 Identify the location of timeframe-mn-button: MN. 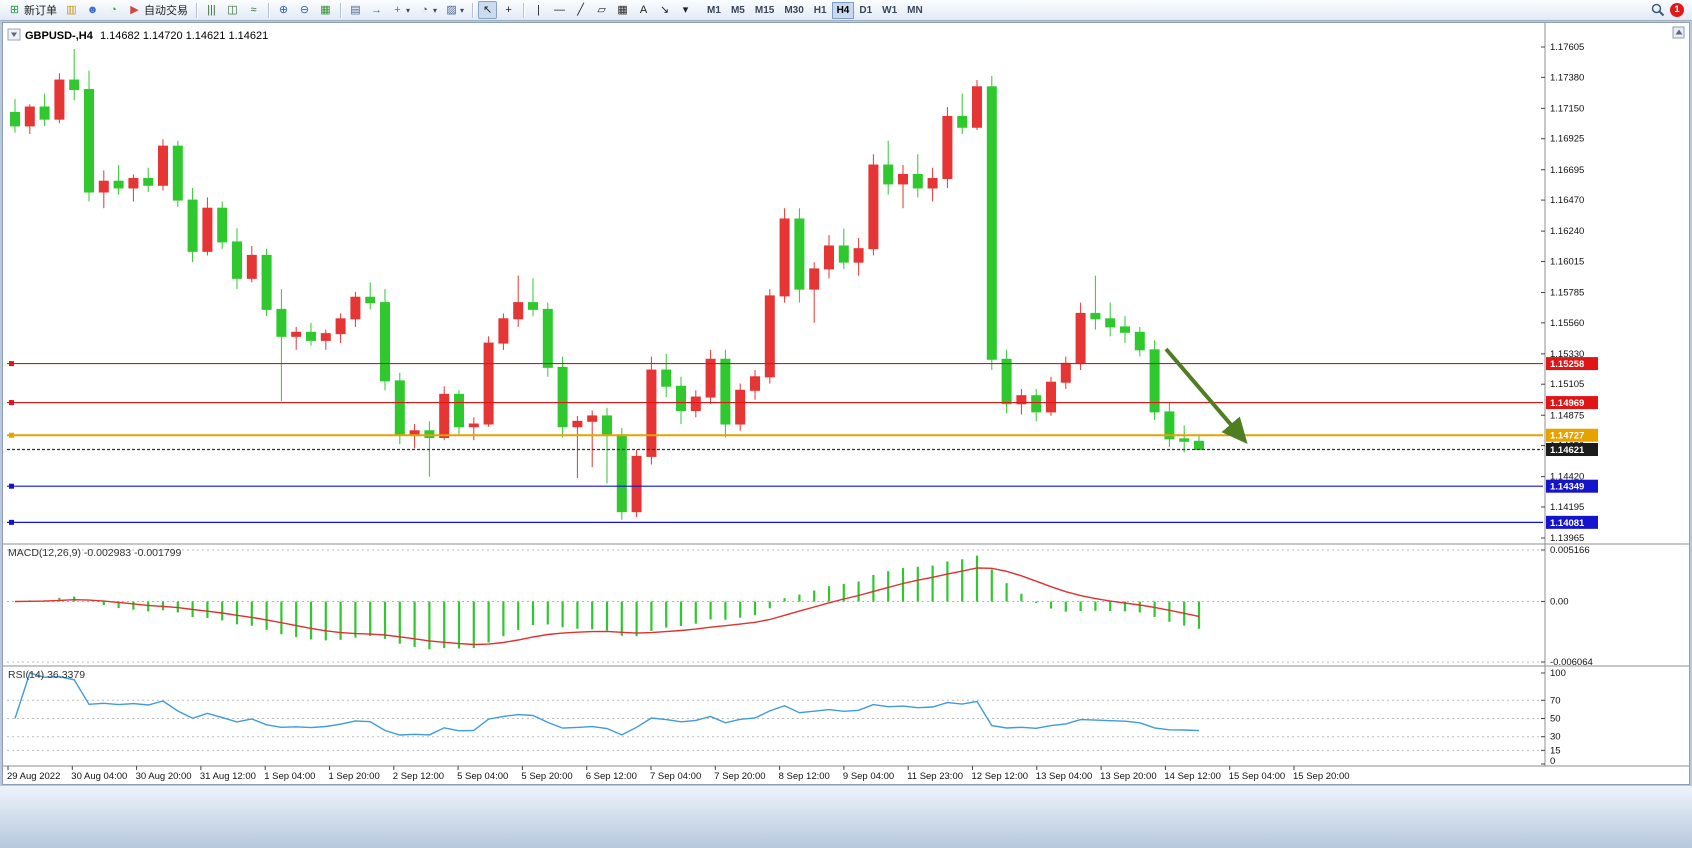
(915, 10).